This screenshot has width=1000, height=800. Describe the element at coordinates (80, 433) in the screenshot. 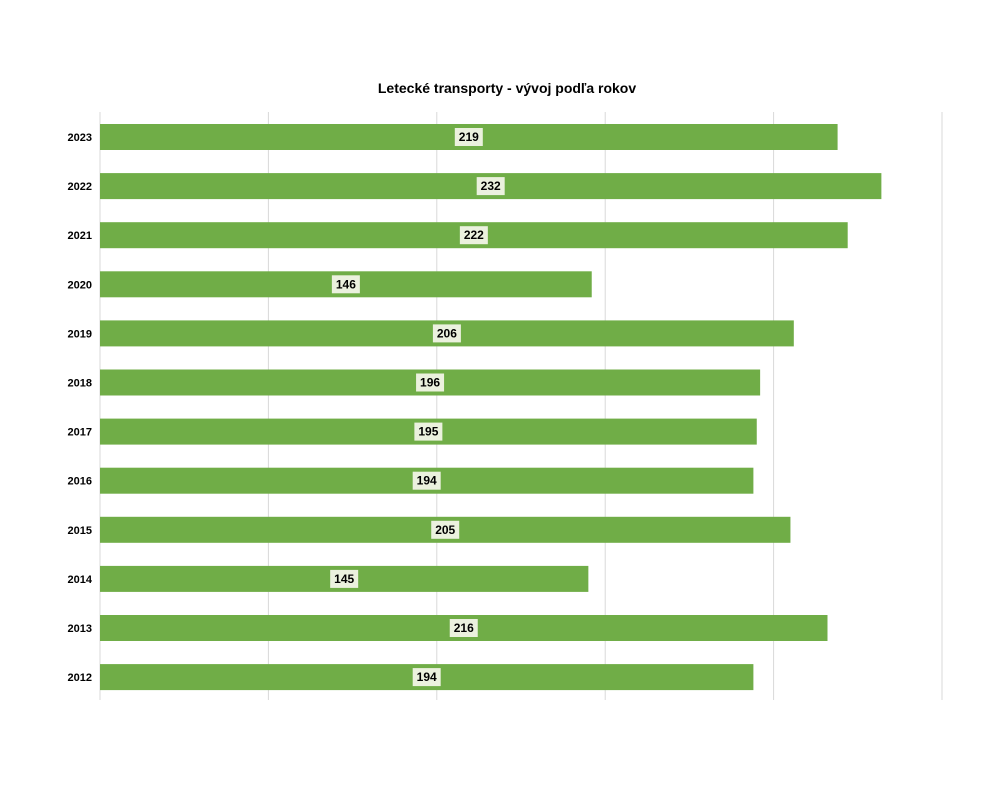

I see `y-tick-label-2017: 2017` at that location.